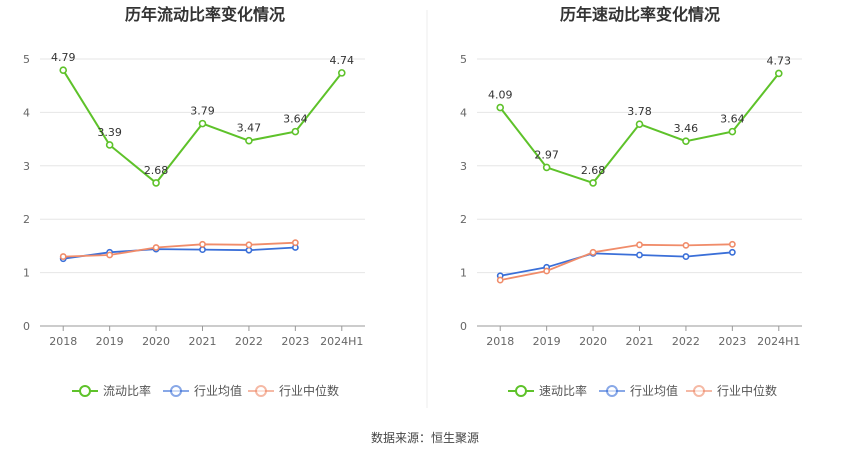  I want to click on chart-title: 历年流动比率变化情况, so click(205, 14).